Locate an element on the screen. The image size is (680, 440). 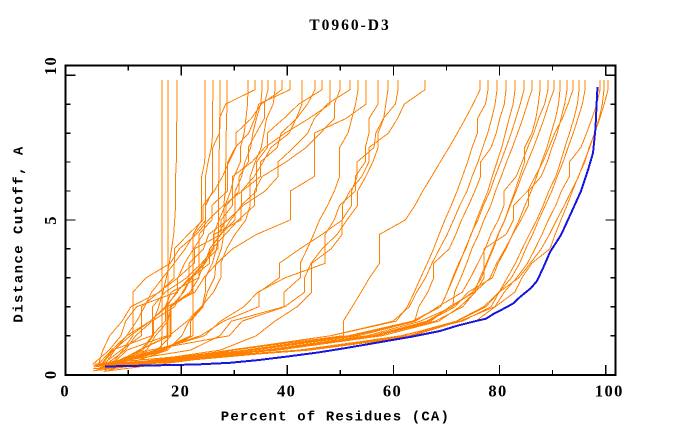
svg-text: T0960-D3 is located at coordinates (349, 25).